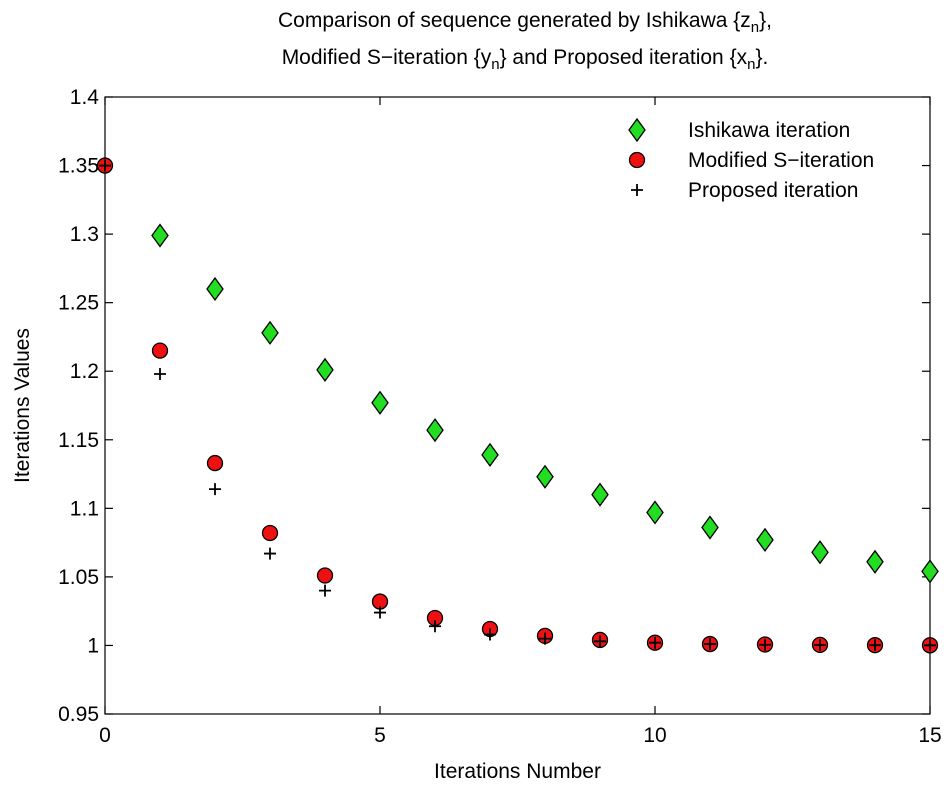 The width and height of the screenshot is (947, 788). Describe the element at coordinates (769, 130) in the screenshot. I see `legend-label: Ishikawa iteration` at that location.